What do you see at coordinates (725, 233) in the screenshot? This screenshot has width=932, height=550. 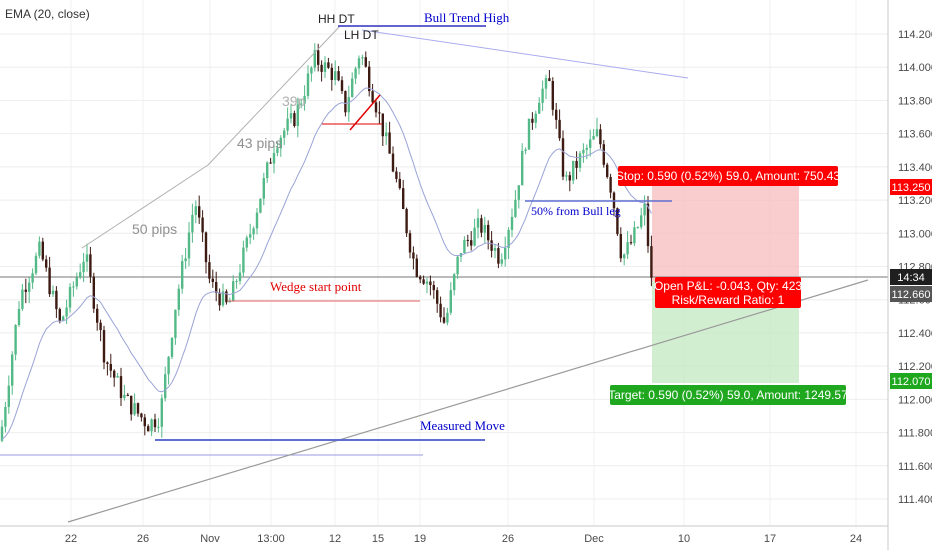 I see `stop-zone` at bounding box center [725, 233].